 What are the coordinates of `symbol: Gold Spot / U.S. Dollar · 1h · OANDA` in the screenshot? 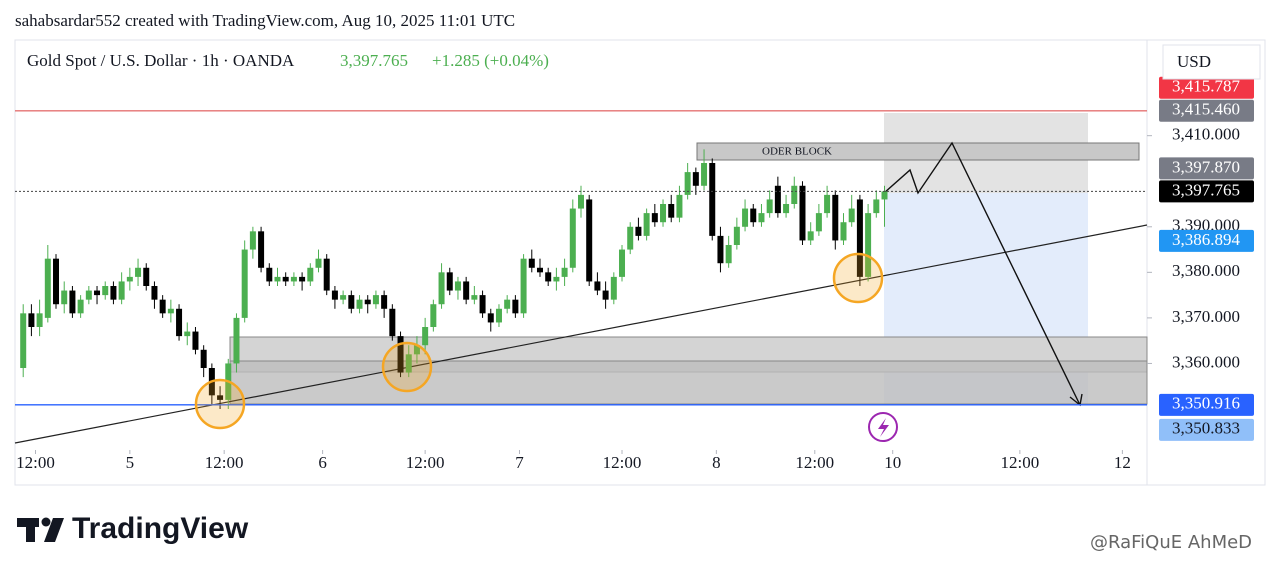 It's located at (161, 60).